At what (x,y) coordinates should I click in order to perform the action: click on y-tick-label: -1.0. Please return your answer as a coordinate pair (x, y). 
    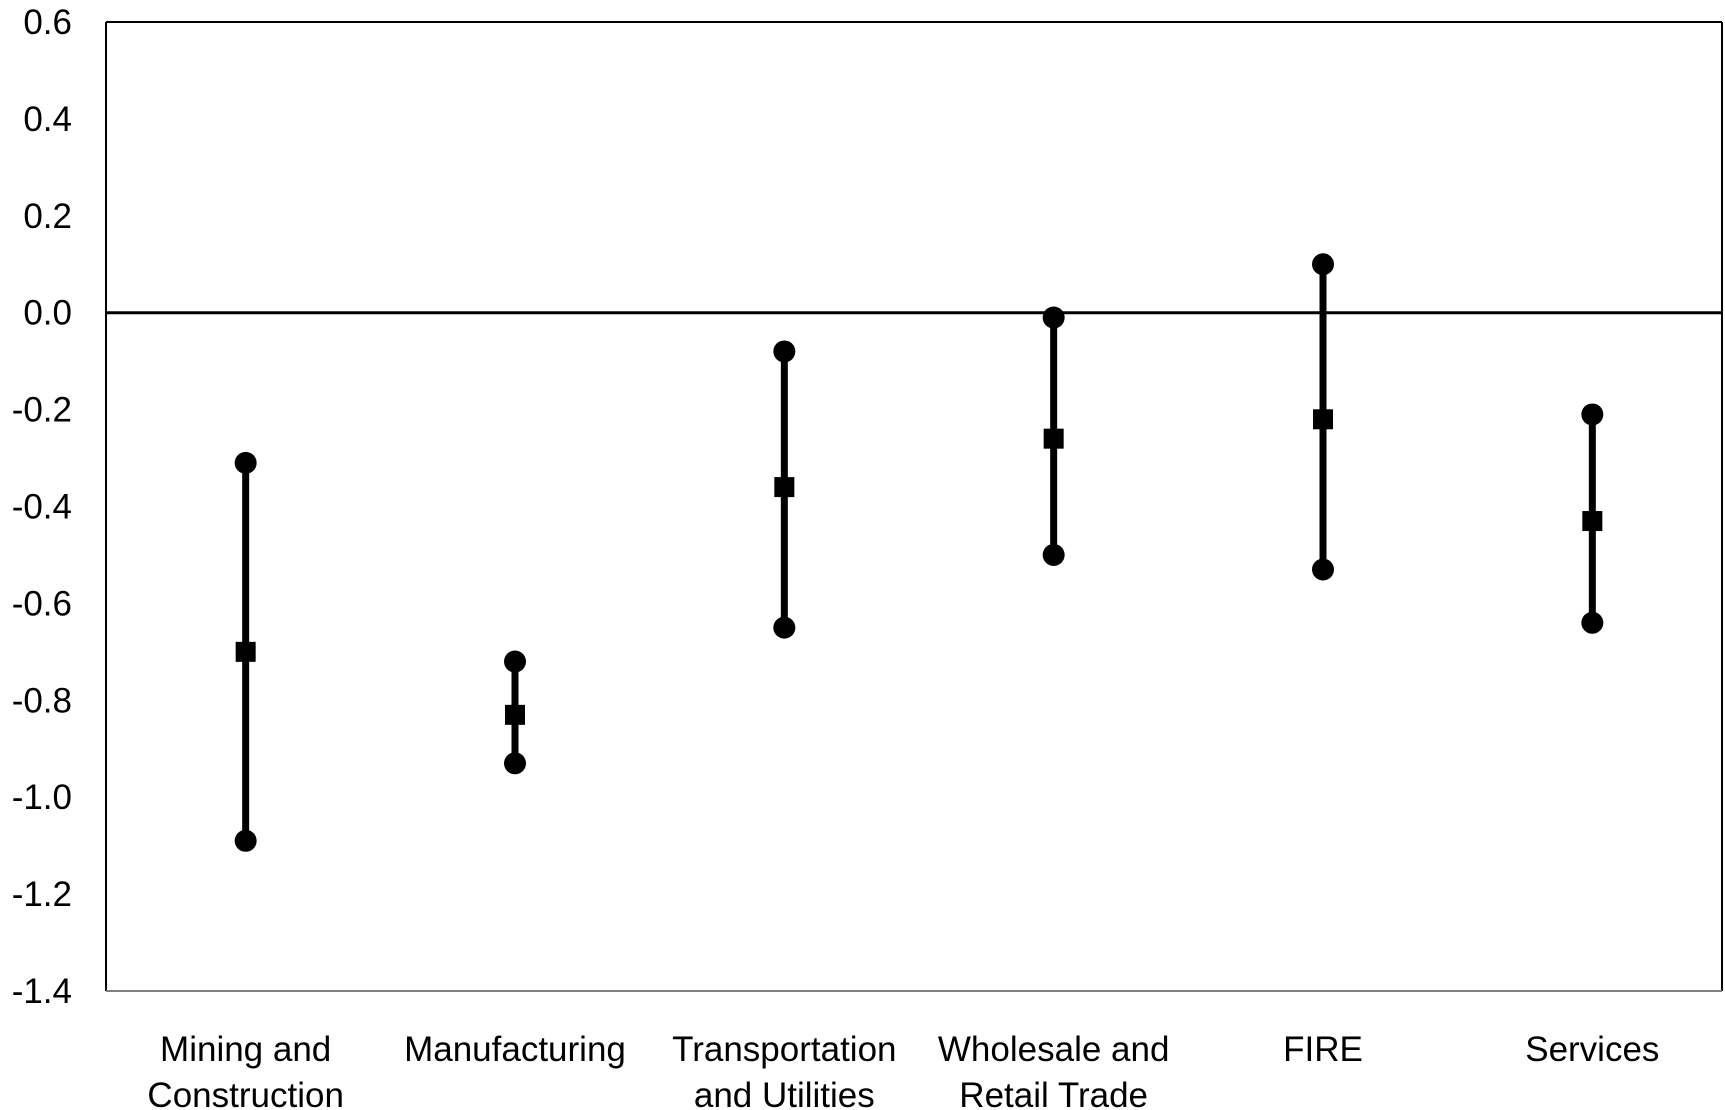
    Looking at the image, I should click on (42, 797).